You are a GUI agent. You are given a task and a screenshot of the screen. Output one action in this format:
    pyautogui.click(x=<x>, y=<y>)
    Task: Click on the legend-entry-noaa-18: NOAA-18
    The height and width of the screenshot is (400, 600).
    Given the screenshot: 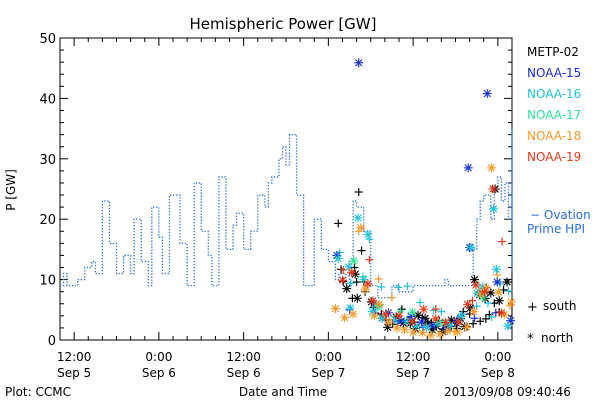 What is the action you would take?
    pyautogui.click(x=554, y=136)
    